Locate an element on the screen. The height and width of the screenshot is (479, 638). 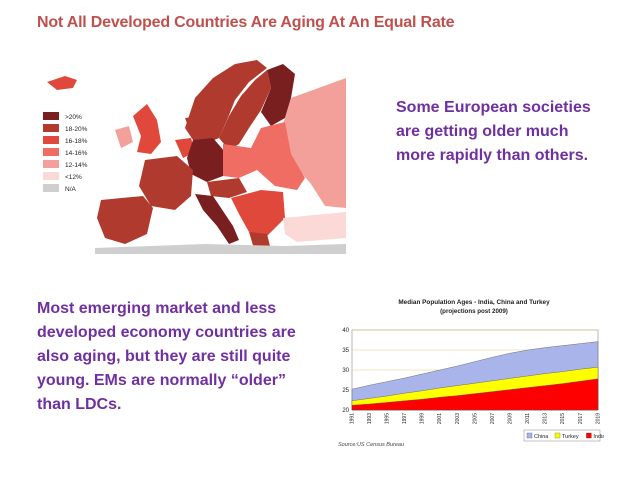
x-tick-label: 2013 is located at coordinates (546, 418).